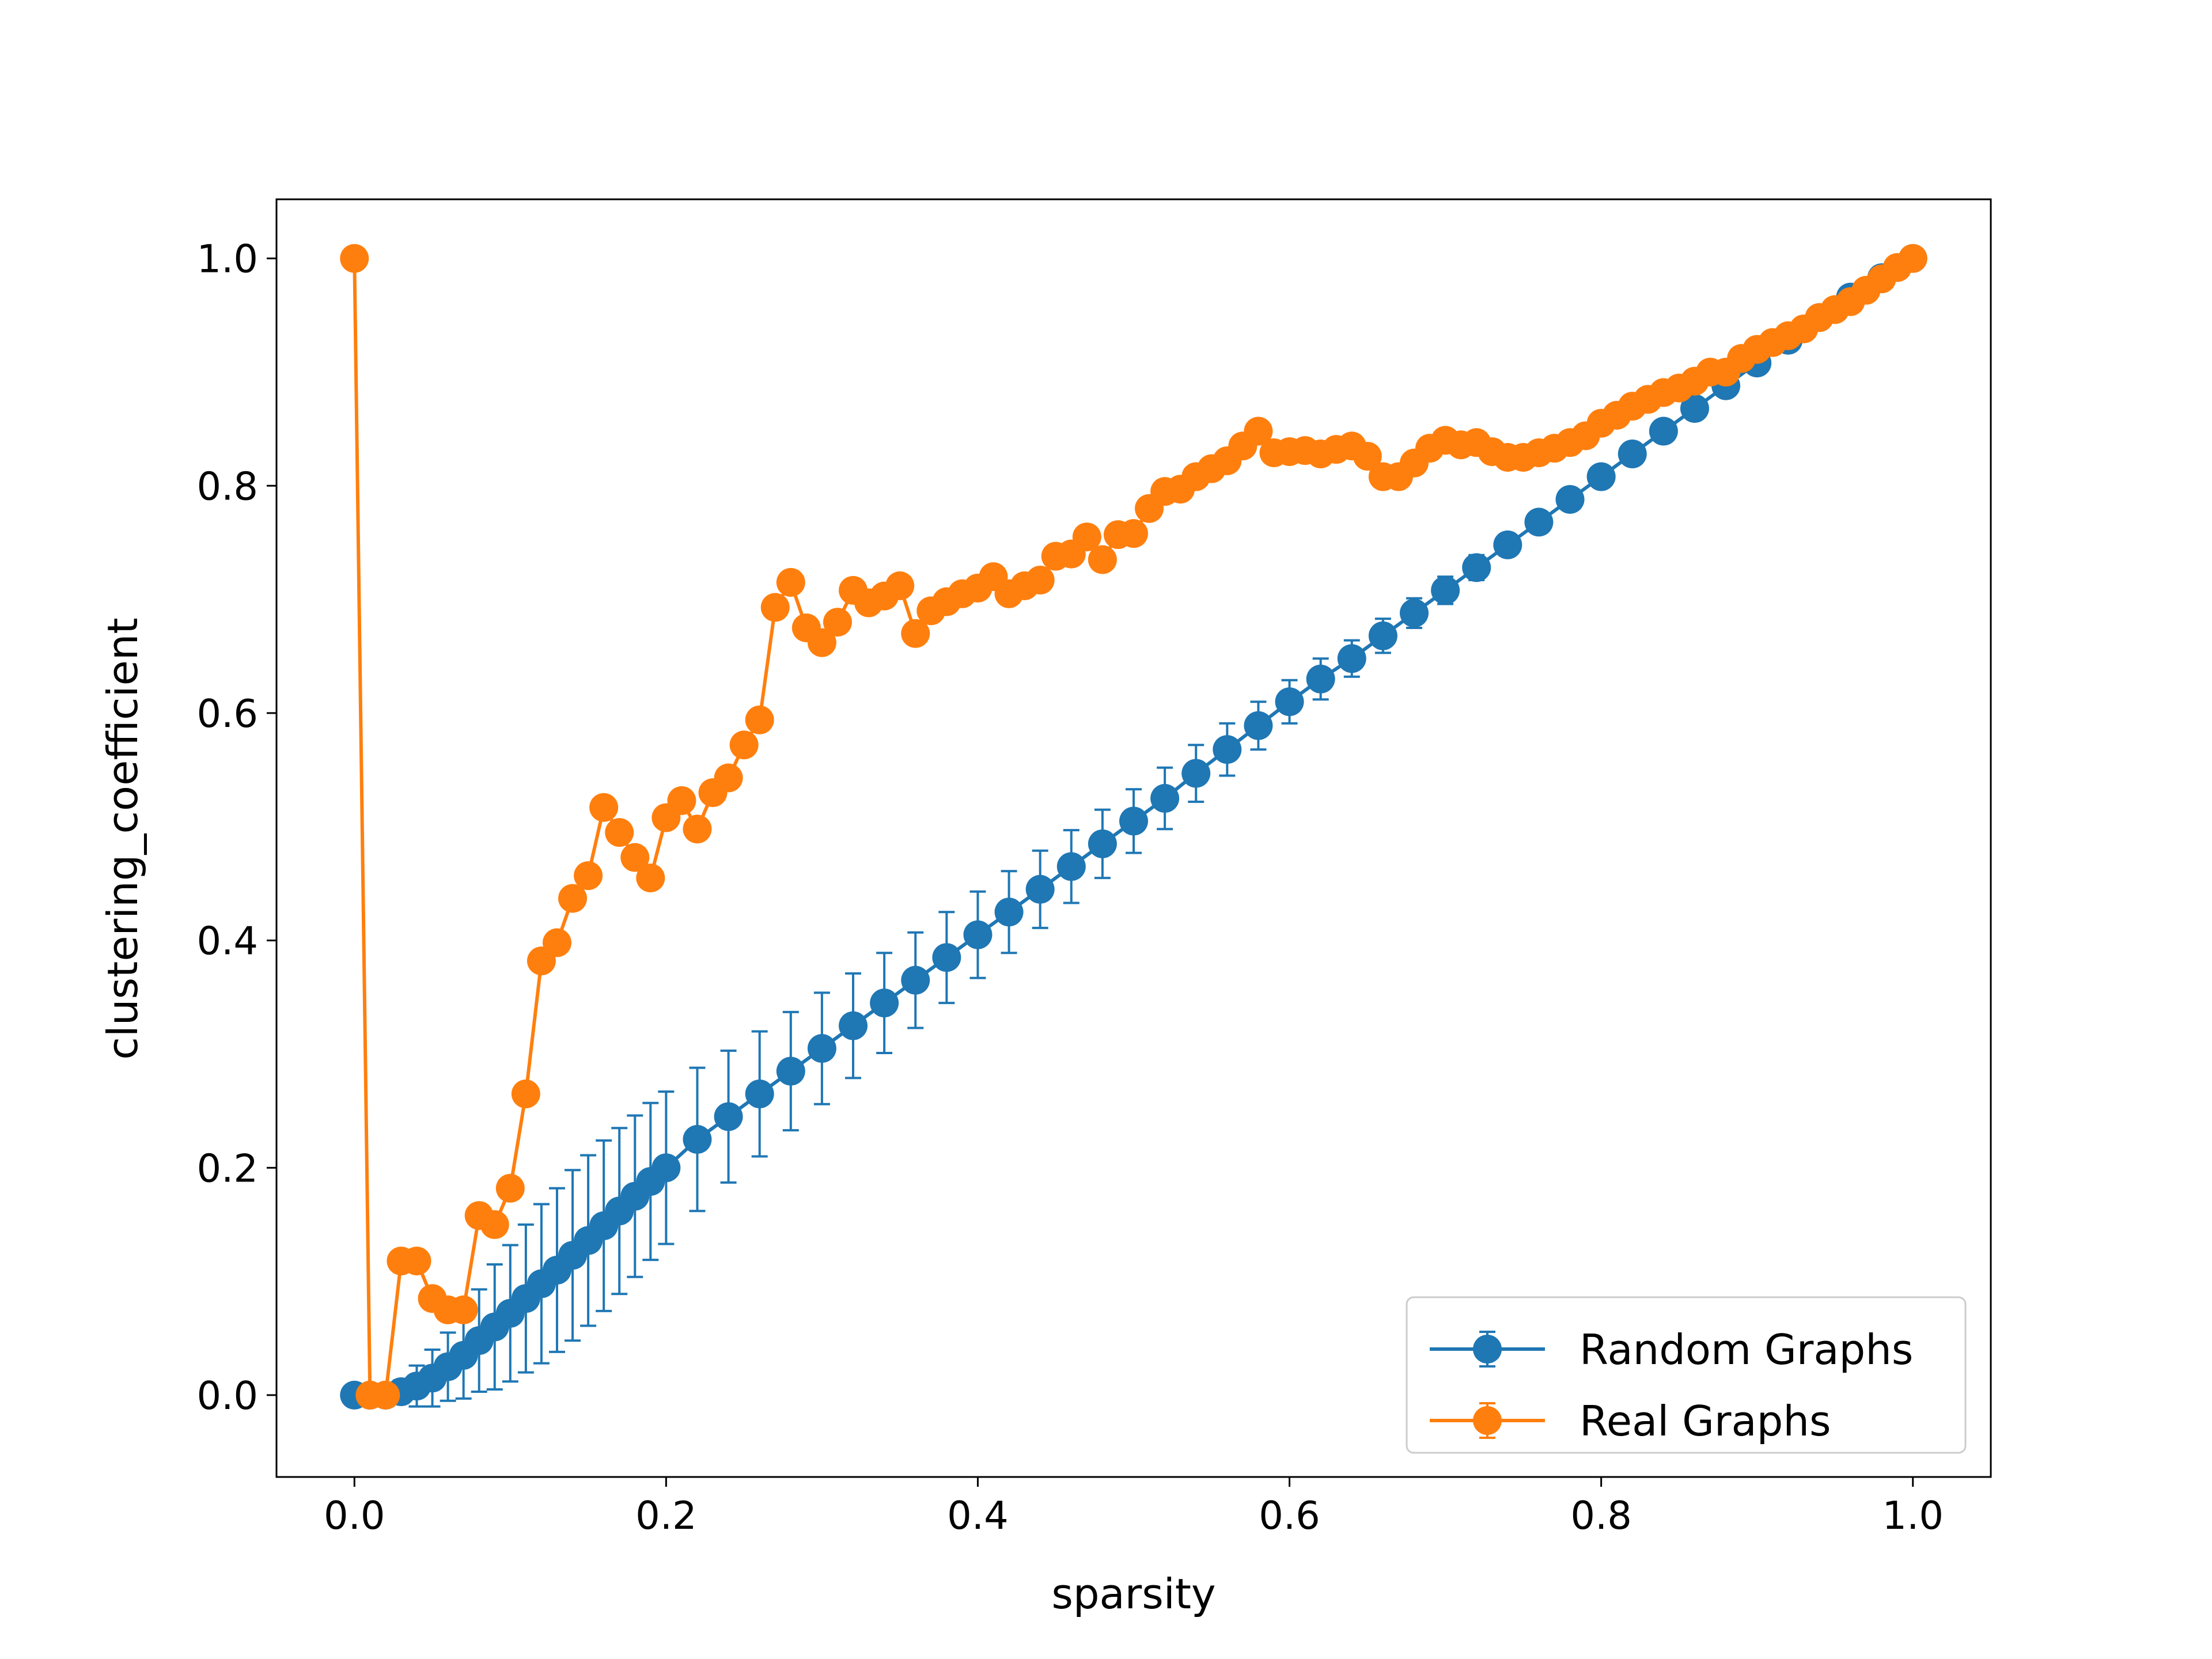 This screenshot has height=1659, width=2212. What do you see at coordinates (1601, 1515) in the screenshot?
I see `x-tick-label-4: 0.8` at bounding box center [1601, 1515].